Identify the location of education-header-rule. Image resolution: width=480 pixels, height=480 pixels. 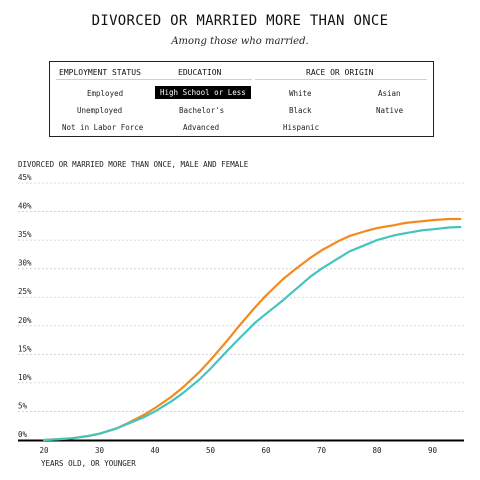
(203, 79).